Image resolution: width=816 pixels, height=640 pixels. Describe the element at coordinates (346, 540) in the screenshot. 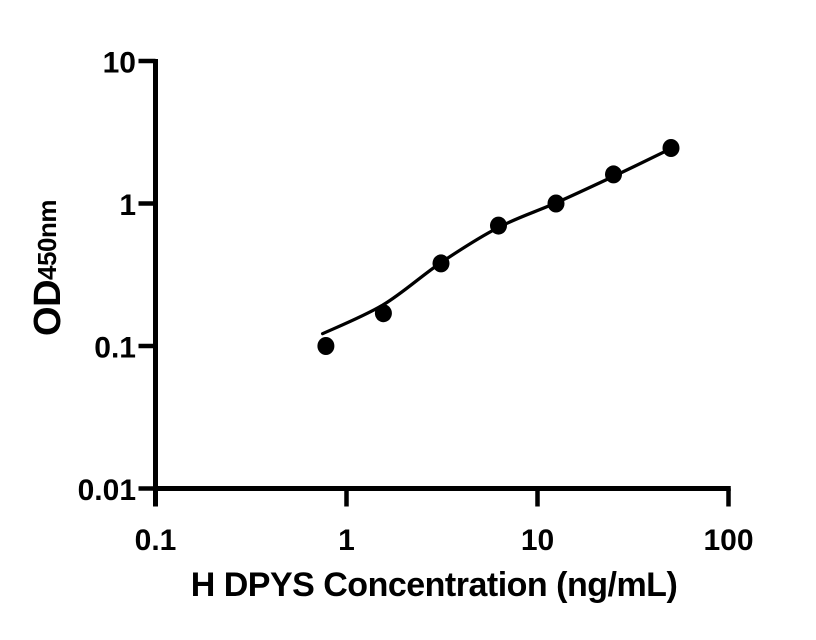

I see `x-tick-label: 1` at that location.